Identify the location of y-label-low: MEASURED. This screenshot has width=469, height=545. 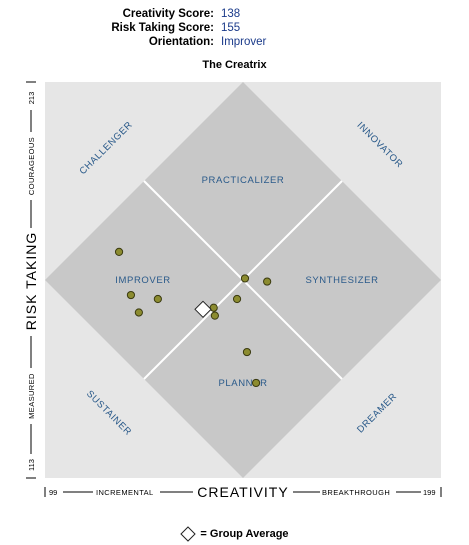
(31, 396).